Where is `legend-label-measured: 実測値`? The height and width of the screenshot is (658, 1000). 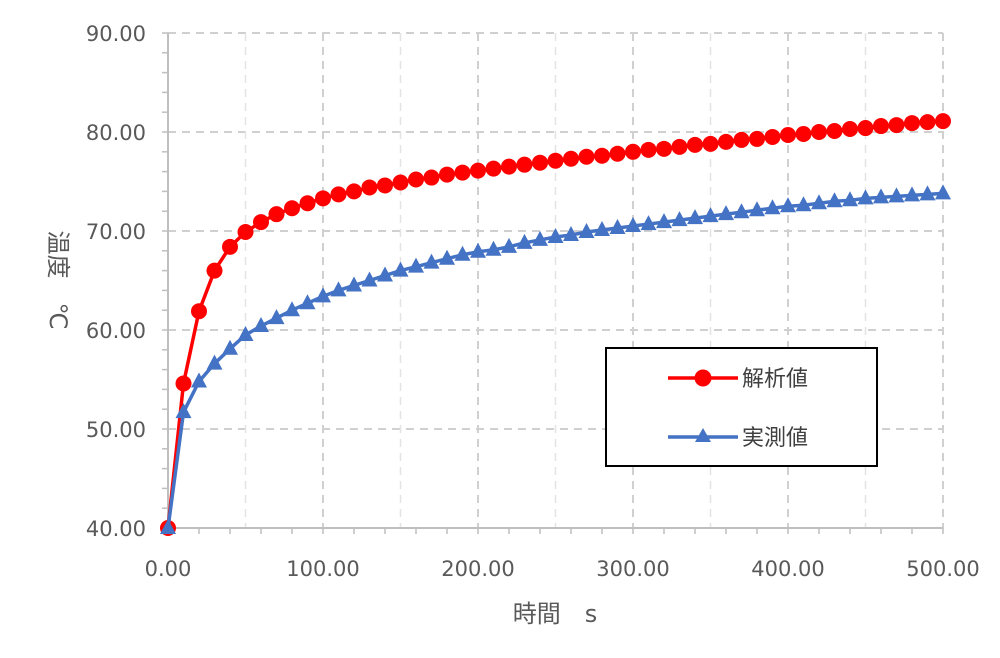 legend-label-measured: 実測値 is located at coordinates (775, 438).